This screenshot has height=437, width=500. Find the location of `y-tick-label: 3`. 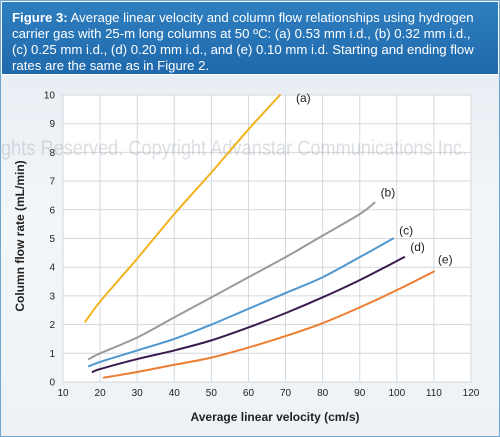

y-tick-label: 3 is located at coordinates (52, 296).